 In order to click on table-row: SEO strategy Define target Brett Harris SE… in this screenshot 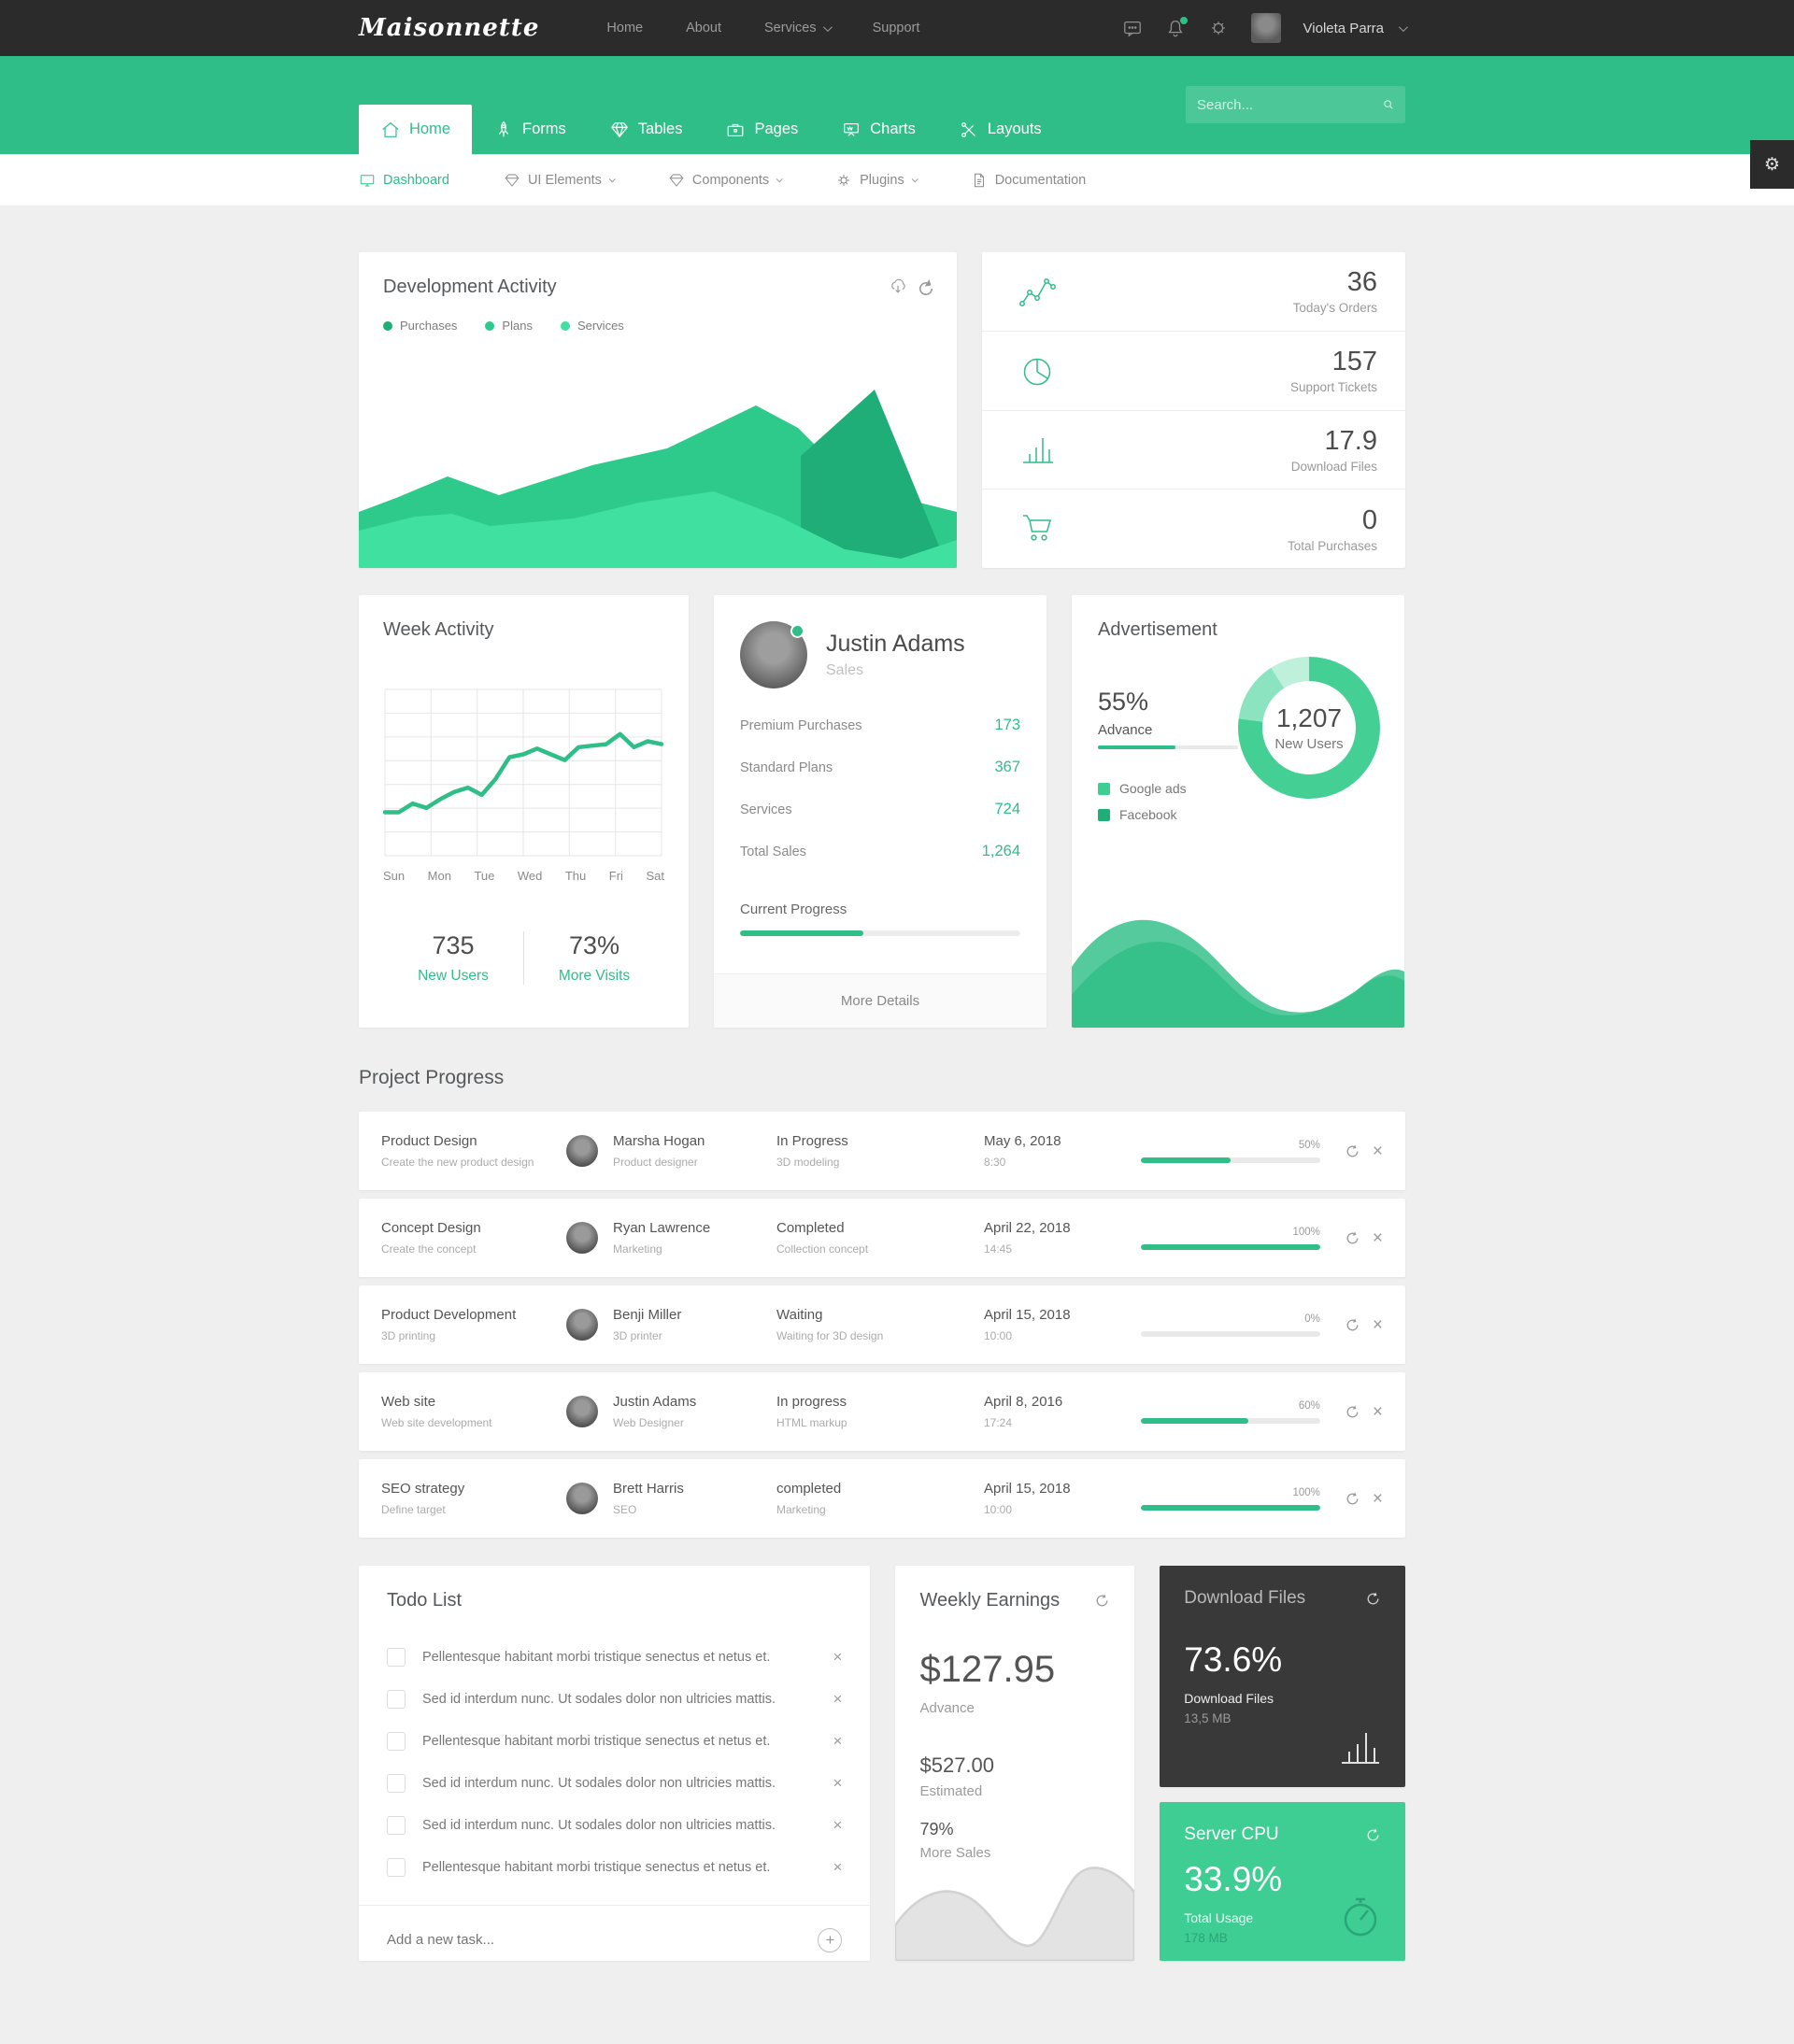, I will do `click(882, 1498)`.